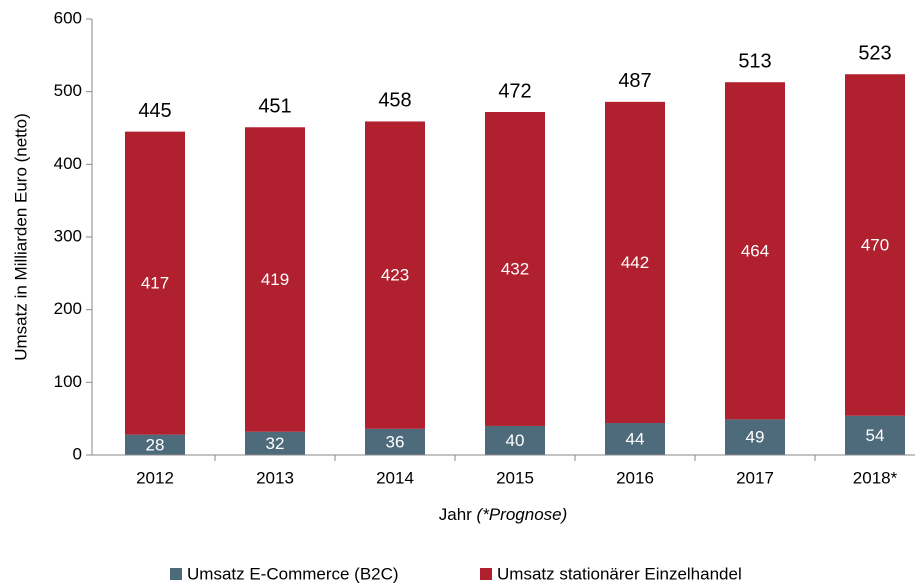  What do you see at coordinates (68, 90) in the screenshot?
I see `y-tick-label: 500` at bounding box center [68, 90].